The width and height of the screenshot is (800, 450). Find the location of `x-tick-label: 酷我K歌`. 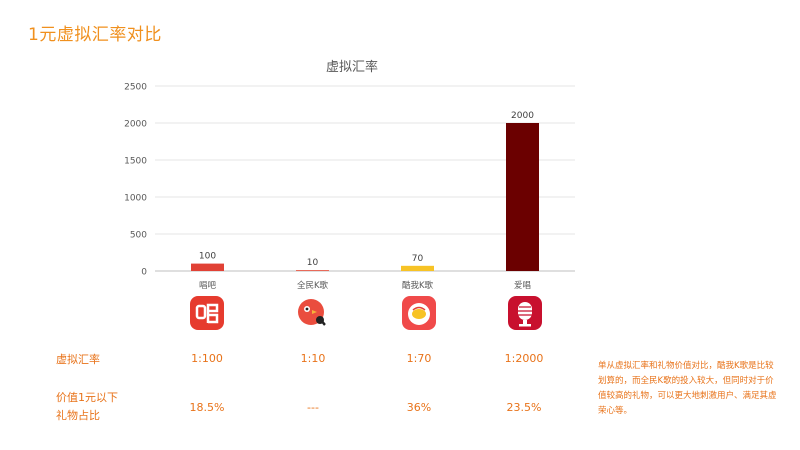

x-tick-label: 酷我K歌 is located at coordinates (418, 285).